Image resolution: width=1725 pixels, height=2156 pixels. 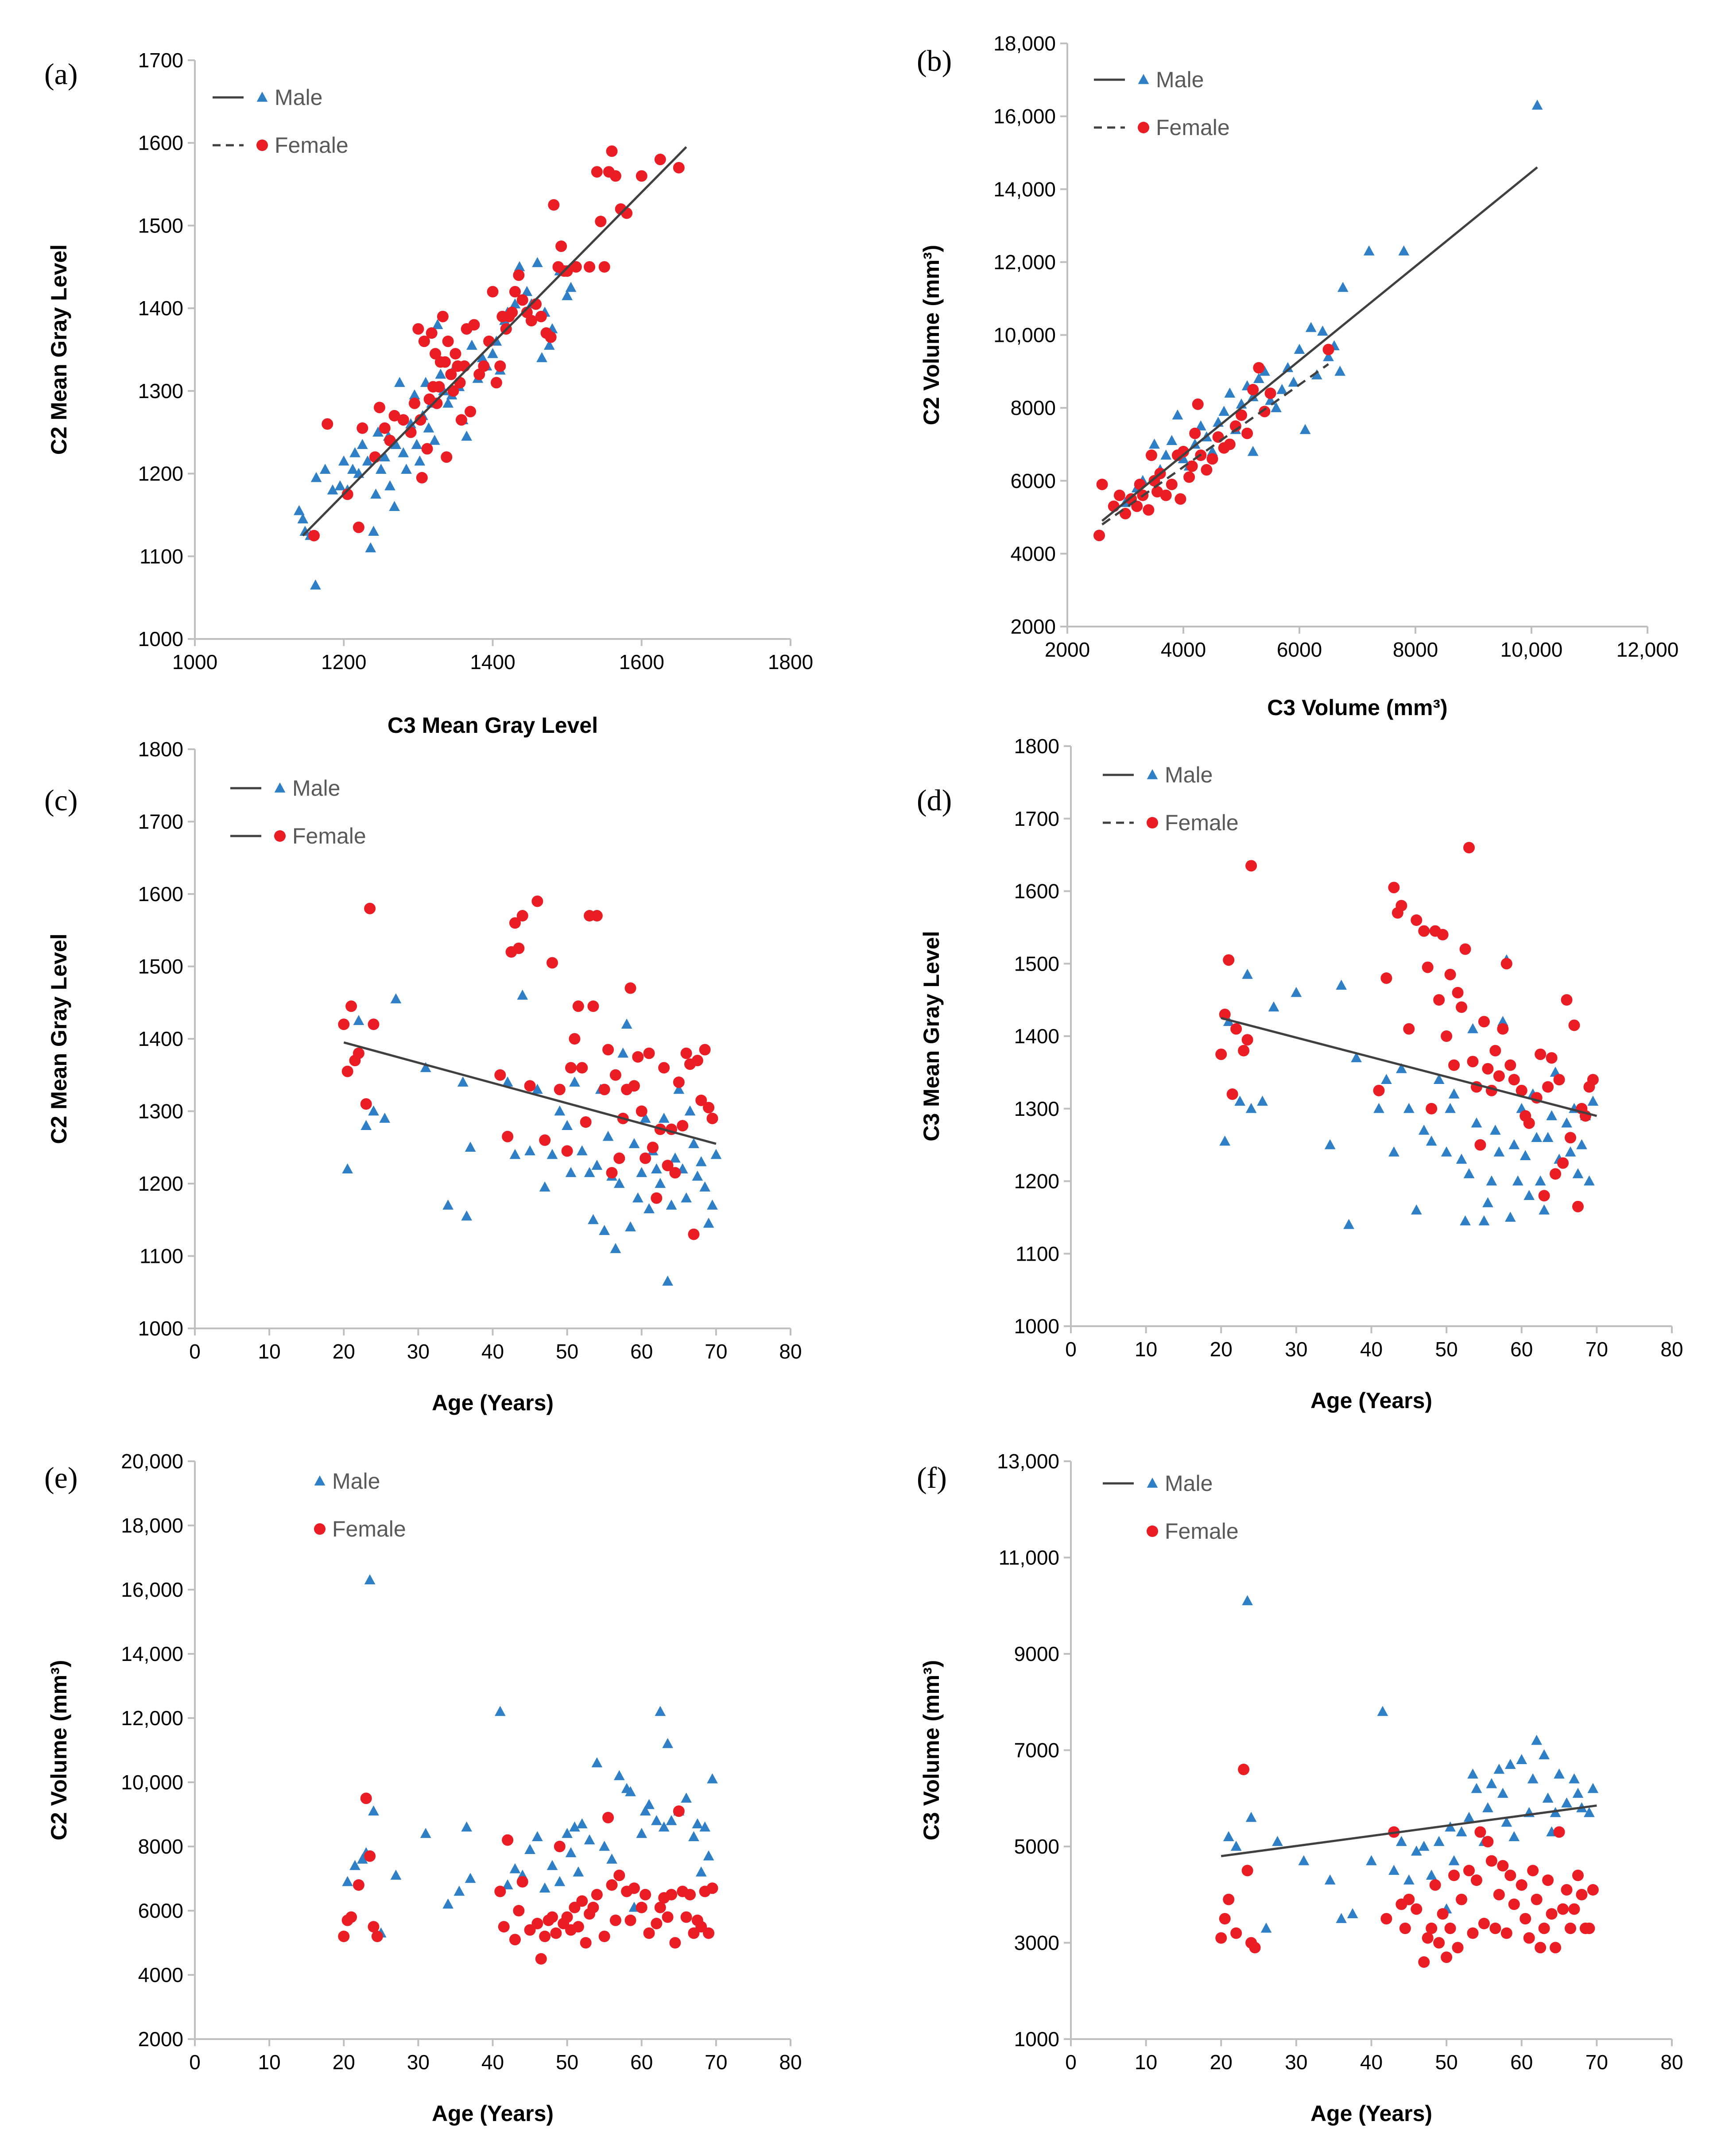 I want to click on y-tick-label: 7000, so click(x=1036, y=1750).